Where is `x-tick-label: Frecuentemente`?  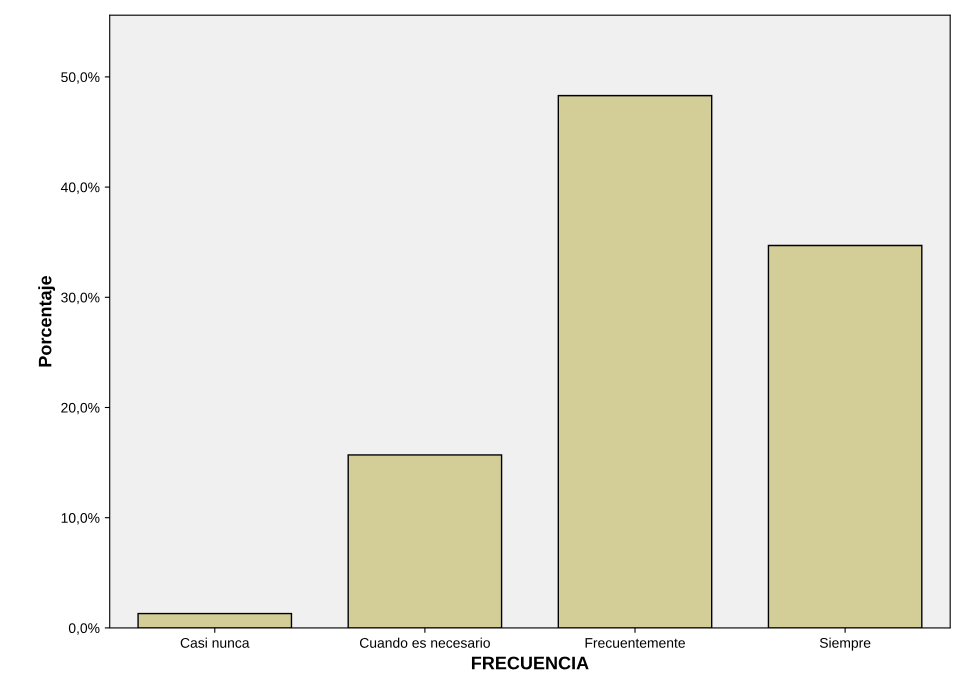
x-tick-label: Frecuentemente is located at coordinates (635, 643).